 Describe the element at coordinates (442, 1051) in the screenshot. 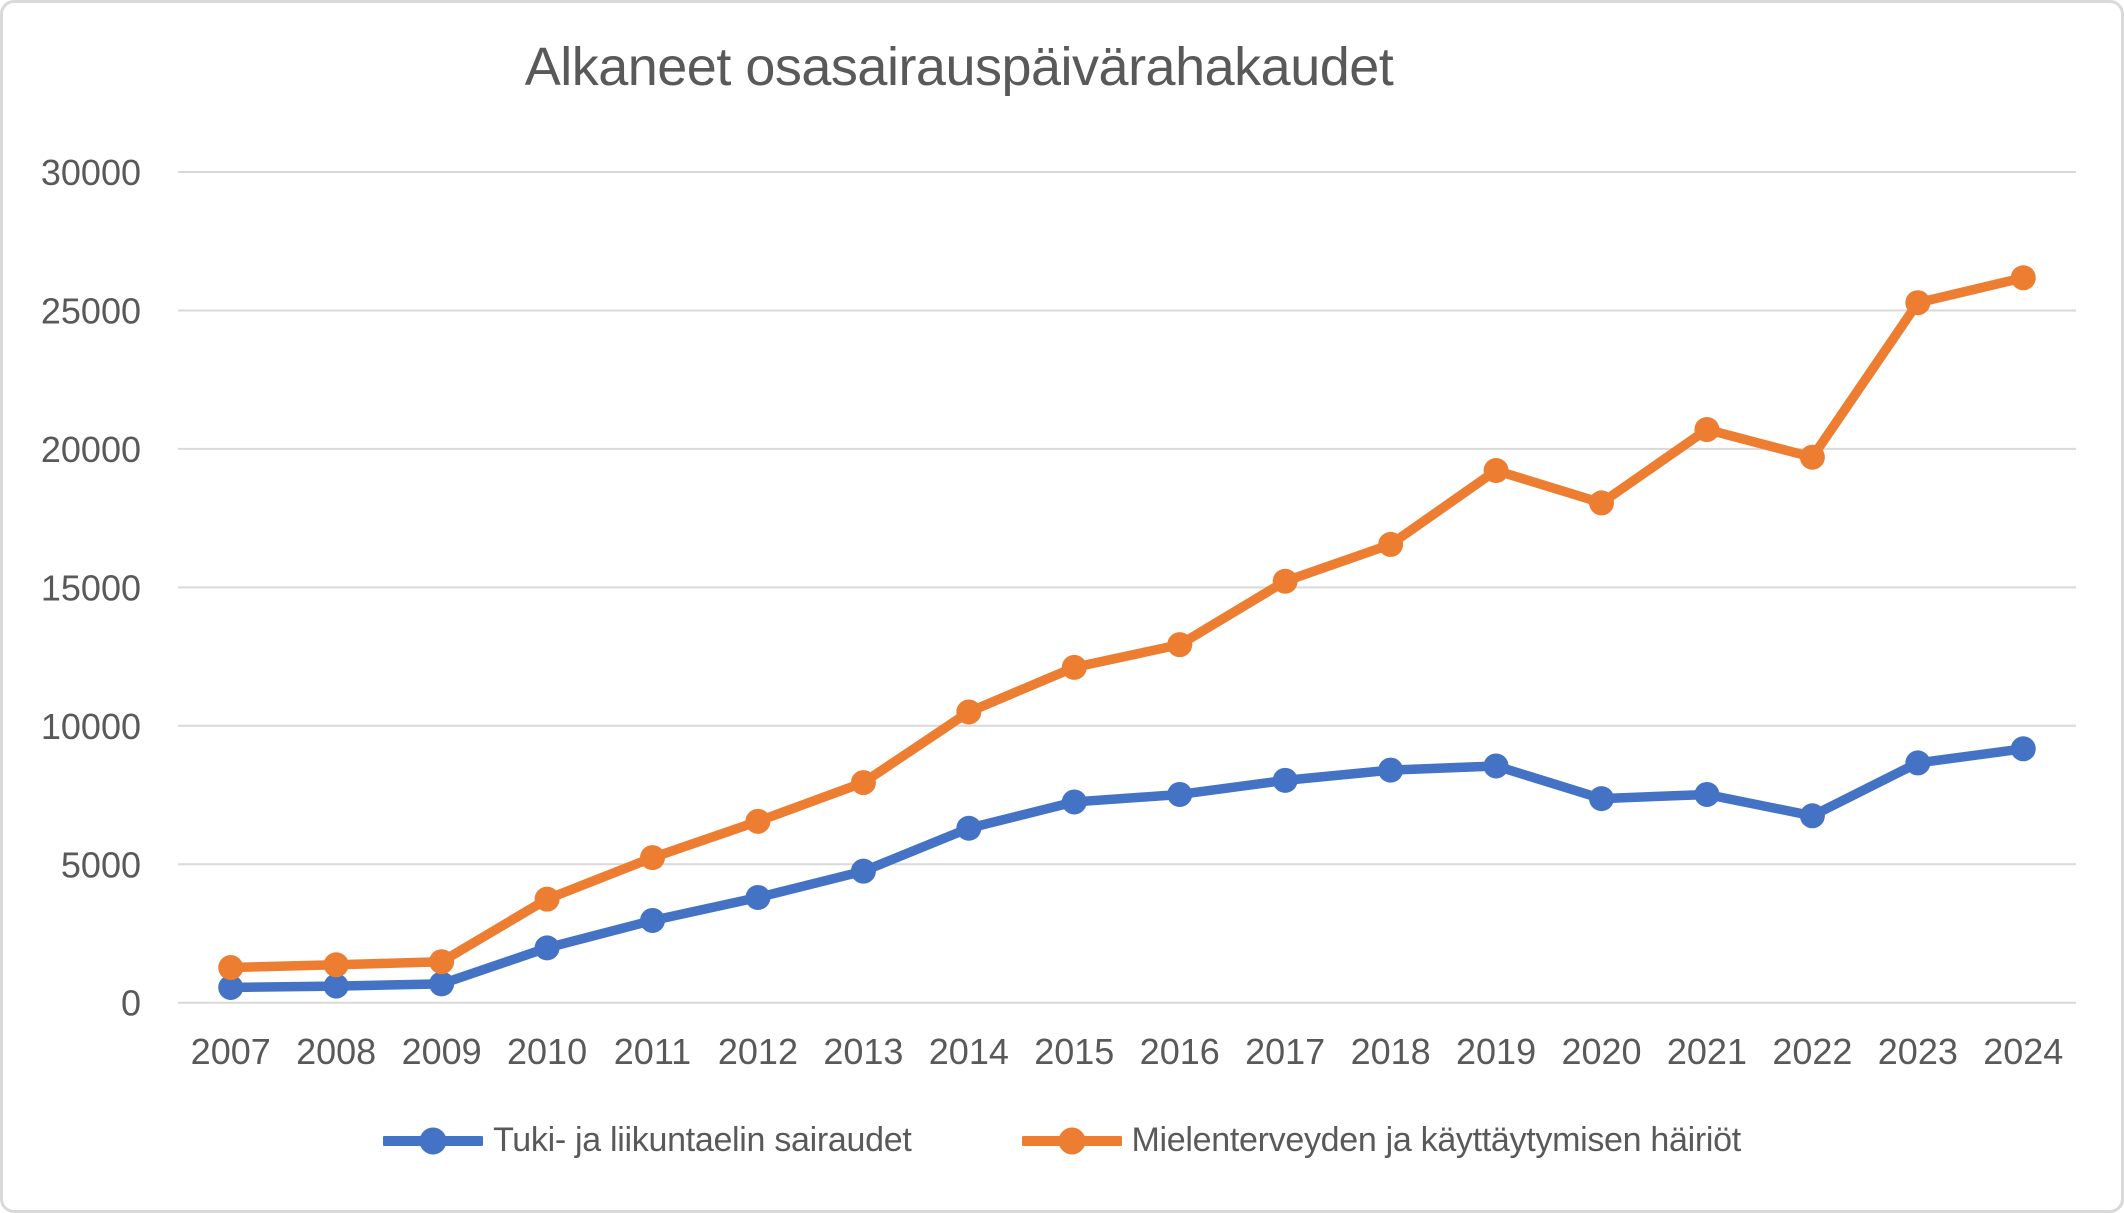

I see `x-axis-tick-label: 2009` at that location.